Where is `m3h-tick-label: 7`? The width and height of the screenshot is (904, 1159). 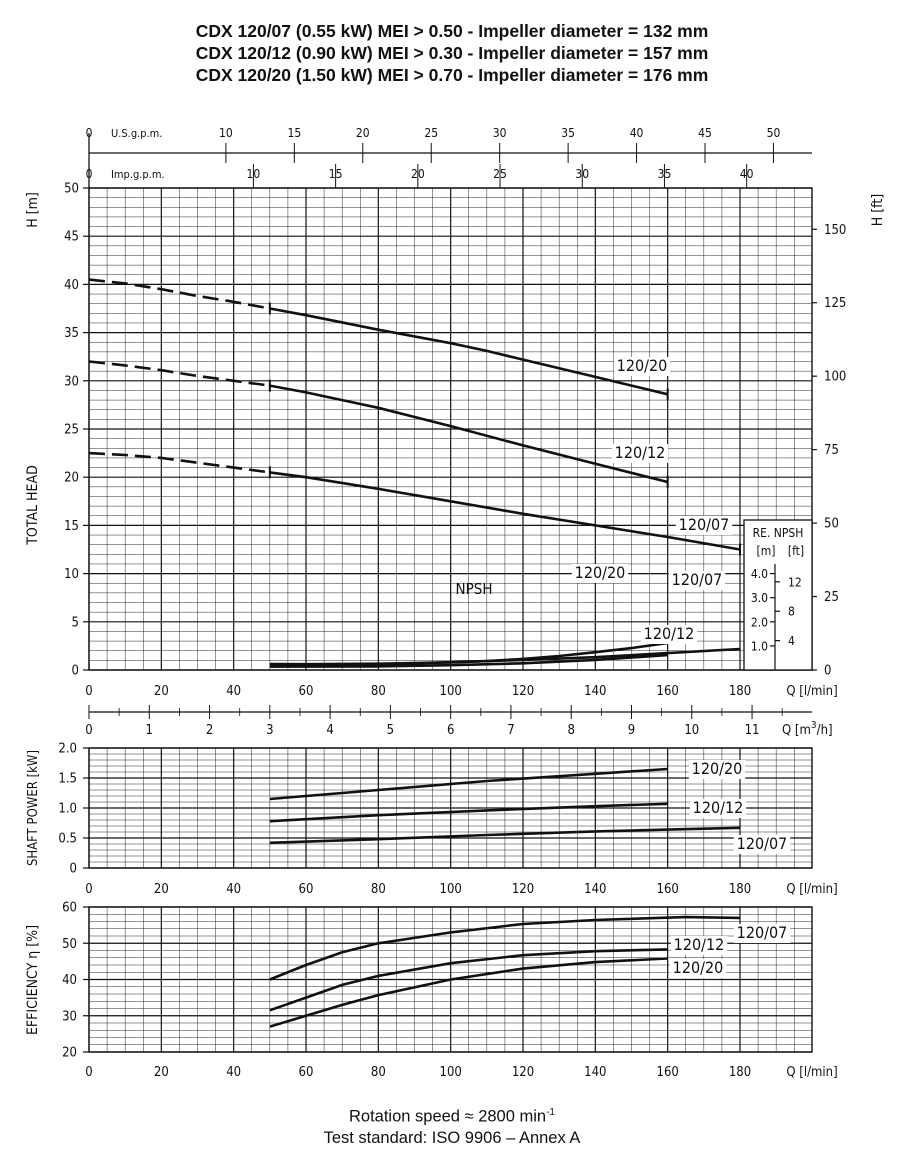 m3h-tick-label: 7 is located at coordinates (510, 730).